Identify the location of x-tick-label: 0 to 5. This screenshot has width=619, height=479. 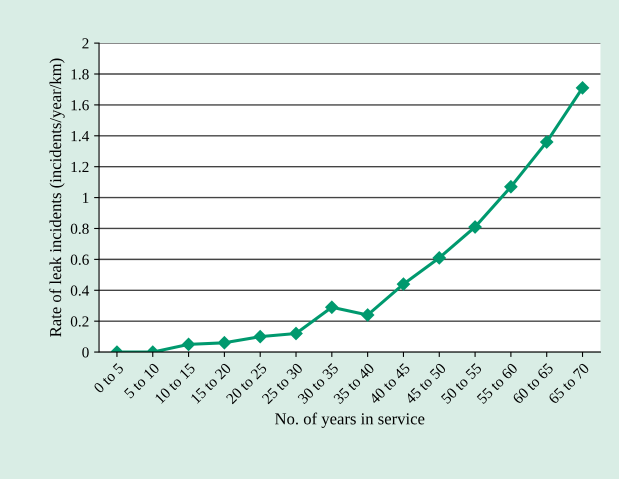
(108, 378).